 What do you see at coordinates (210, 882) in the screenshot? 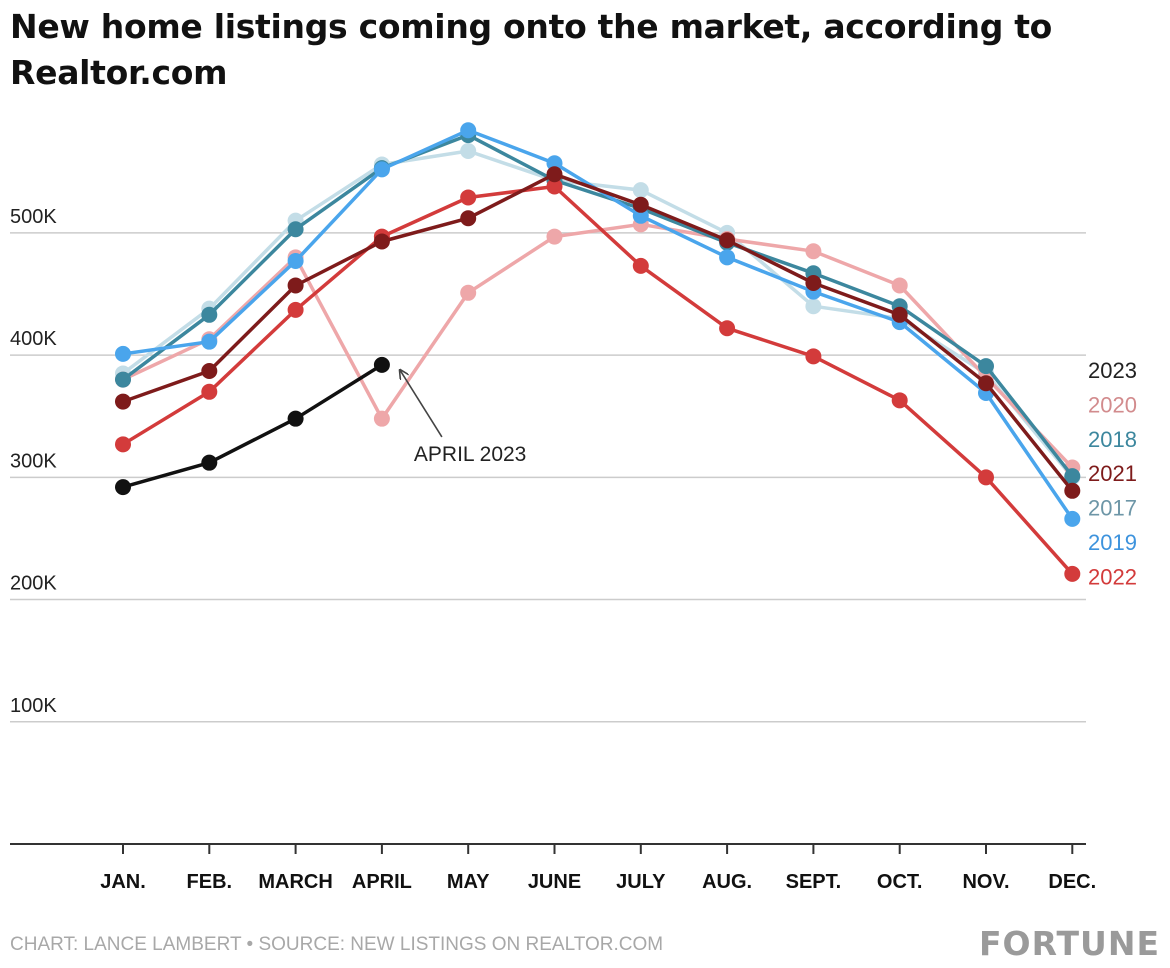
I see `x-tick-label-feb: FEB.` at bounding box center [210, 882].